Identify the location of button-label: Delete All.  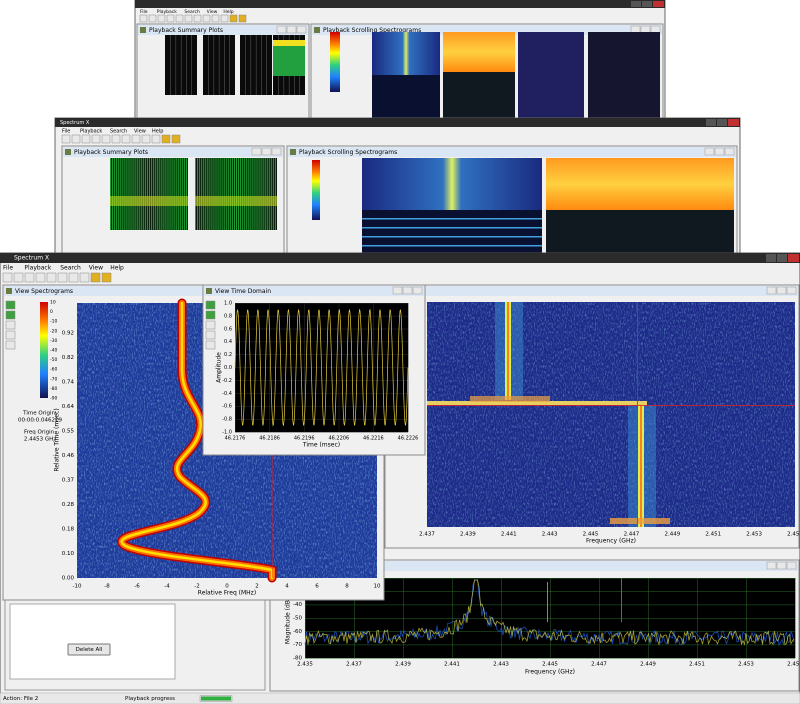
(89, 650).